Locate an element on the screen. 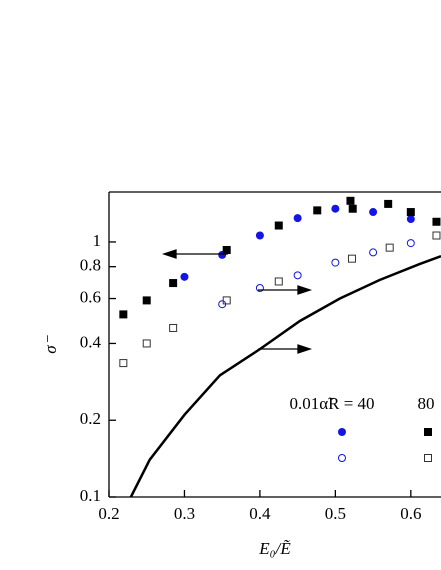 The image size is (441, 570). legend-label: 0.01α̃R = 40 is located at coordinates (331, 403).